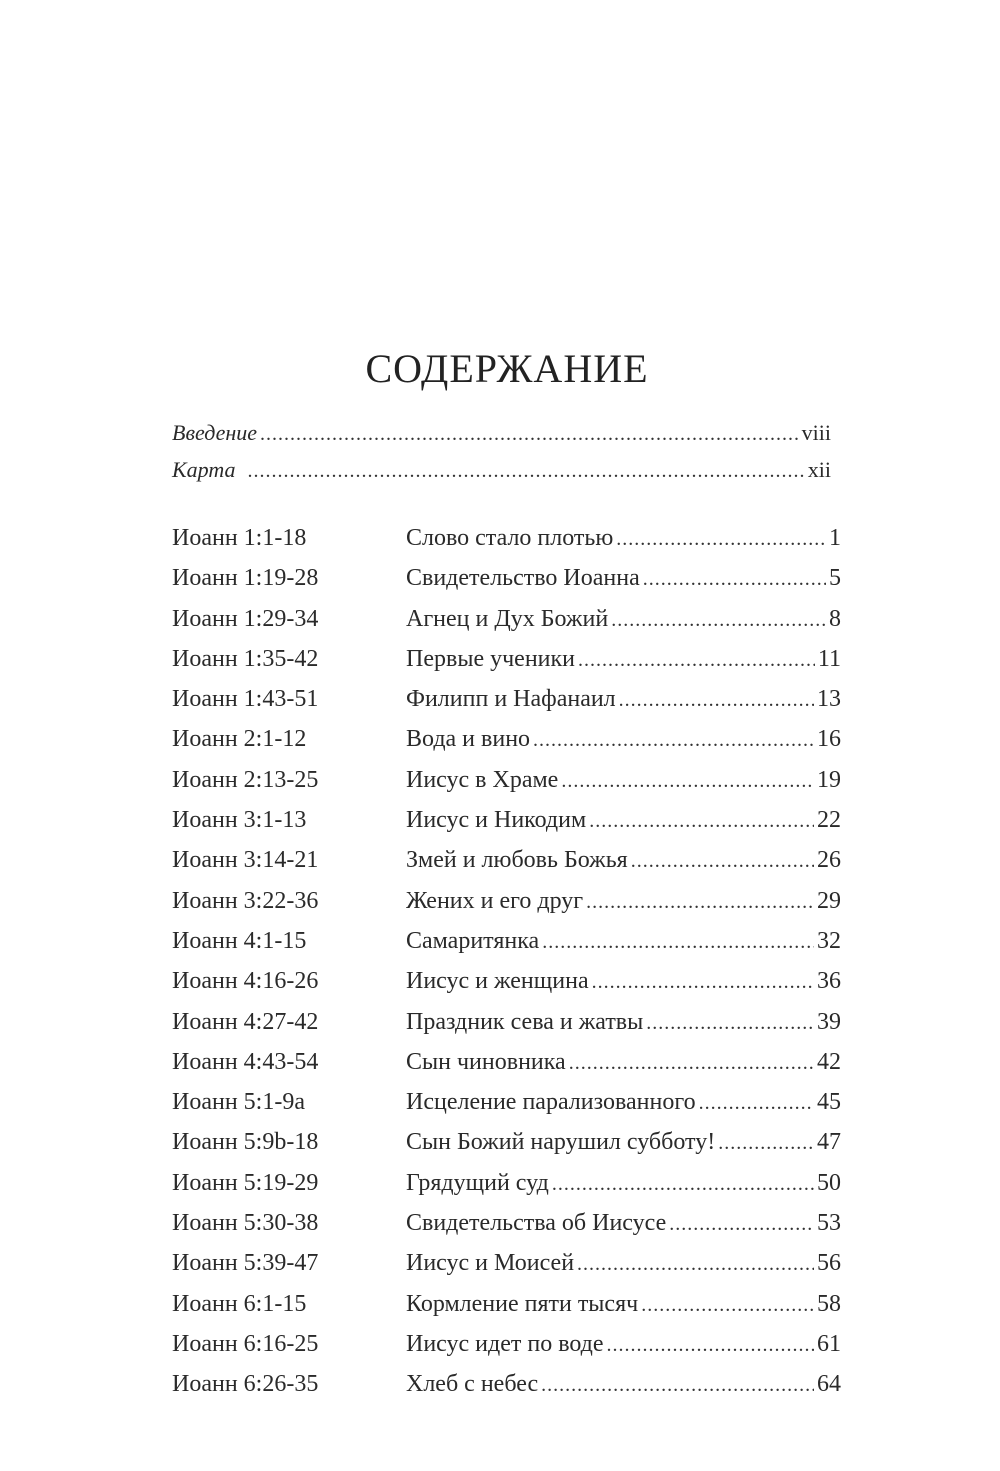  What do you see at coordinates (215, 432) in the screenshot?
I see `toc-intro-label: Введение` at bounding box center [215, 432].